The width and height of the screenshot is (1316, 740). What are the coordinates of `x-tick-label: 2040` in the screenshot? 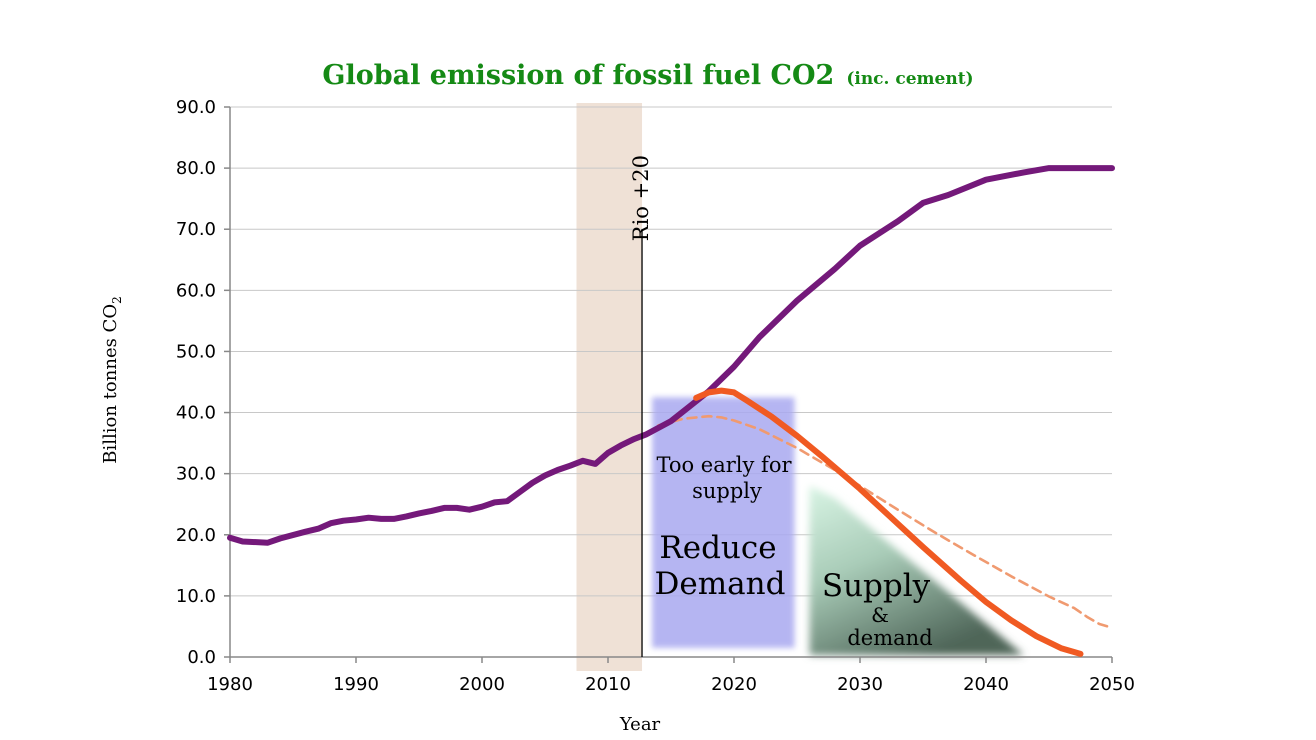 It's located at (986, 684).